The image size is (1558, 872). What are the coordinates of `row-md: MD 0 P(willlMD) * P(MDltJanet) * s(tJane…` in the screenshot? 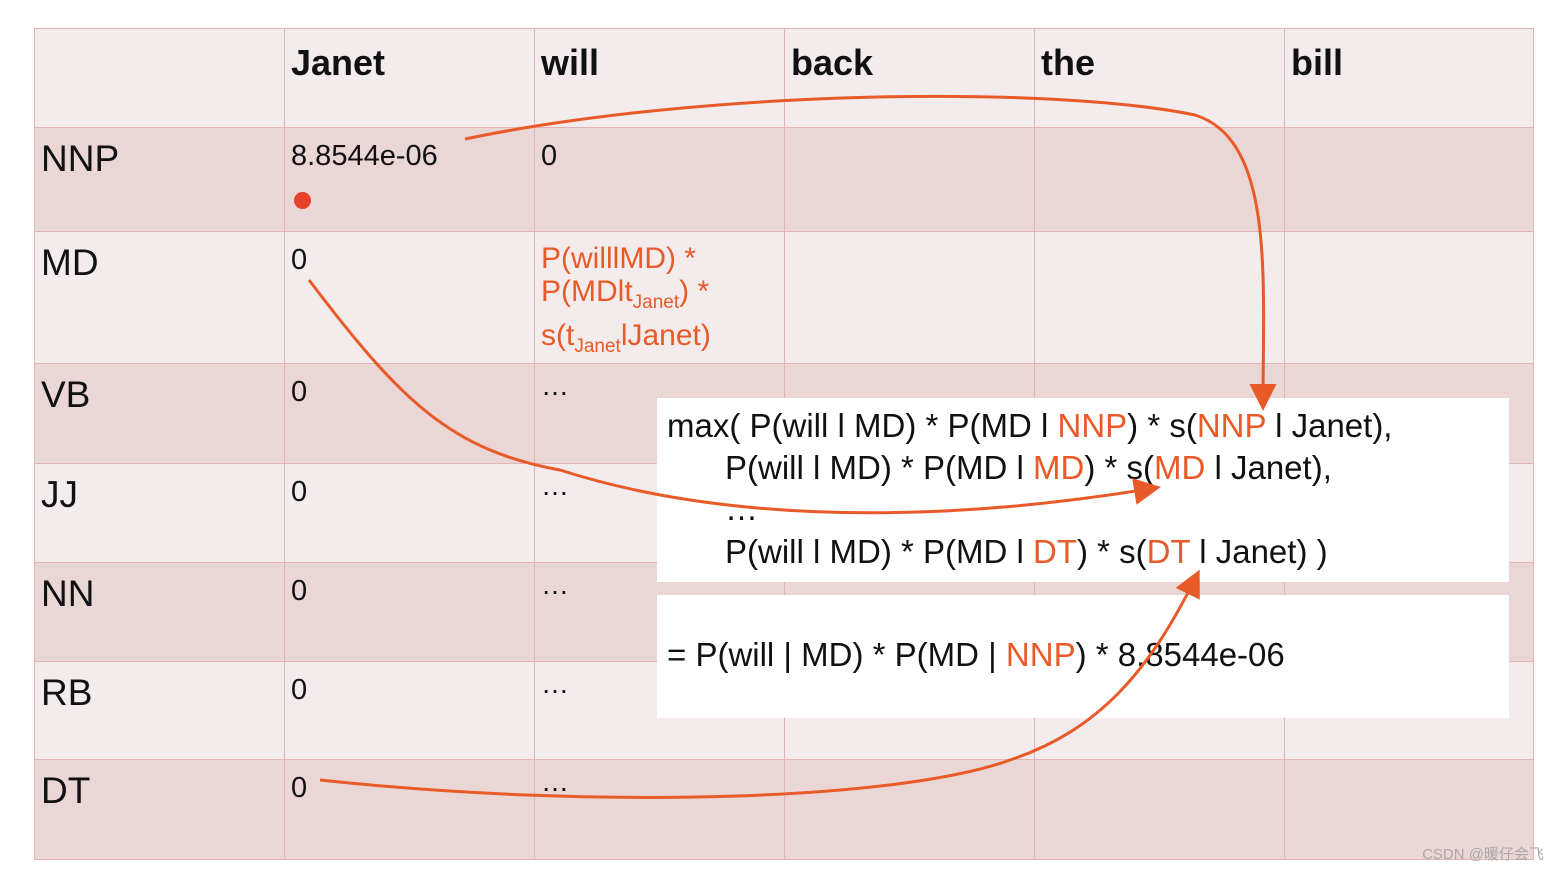 It's located at (784, 297).